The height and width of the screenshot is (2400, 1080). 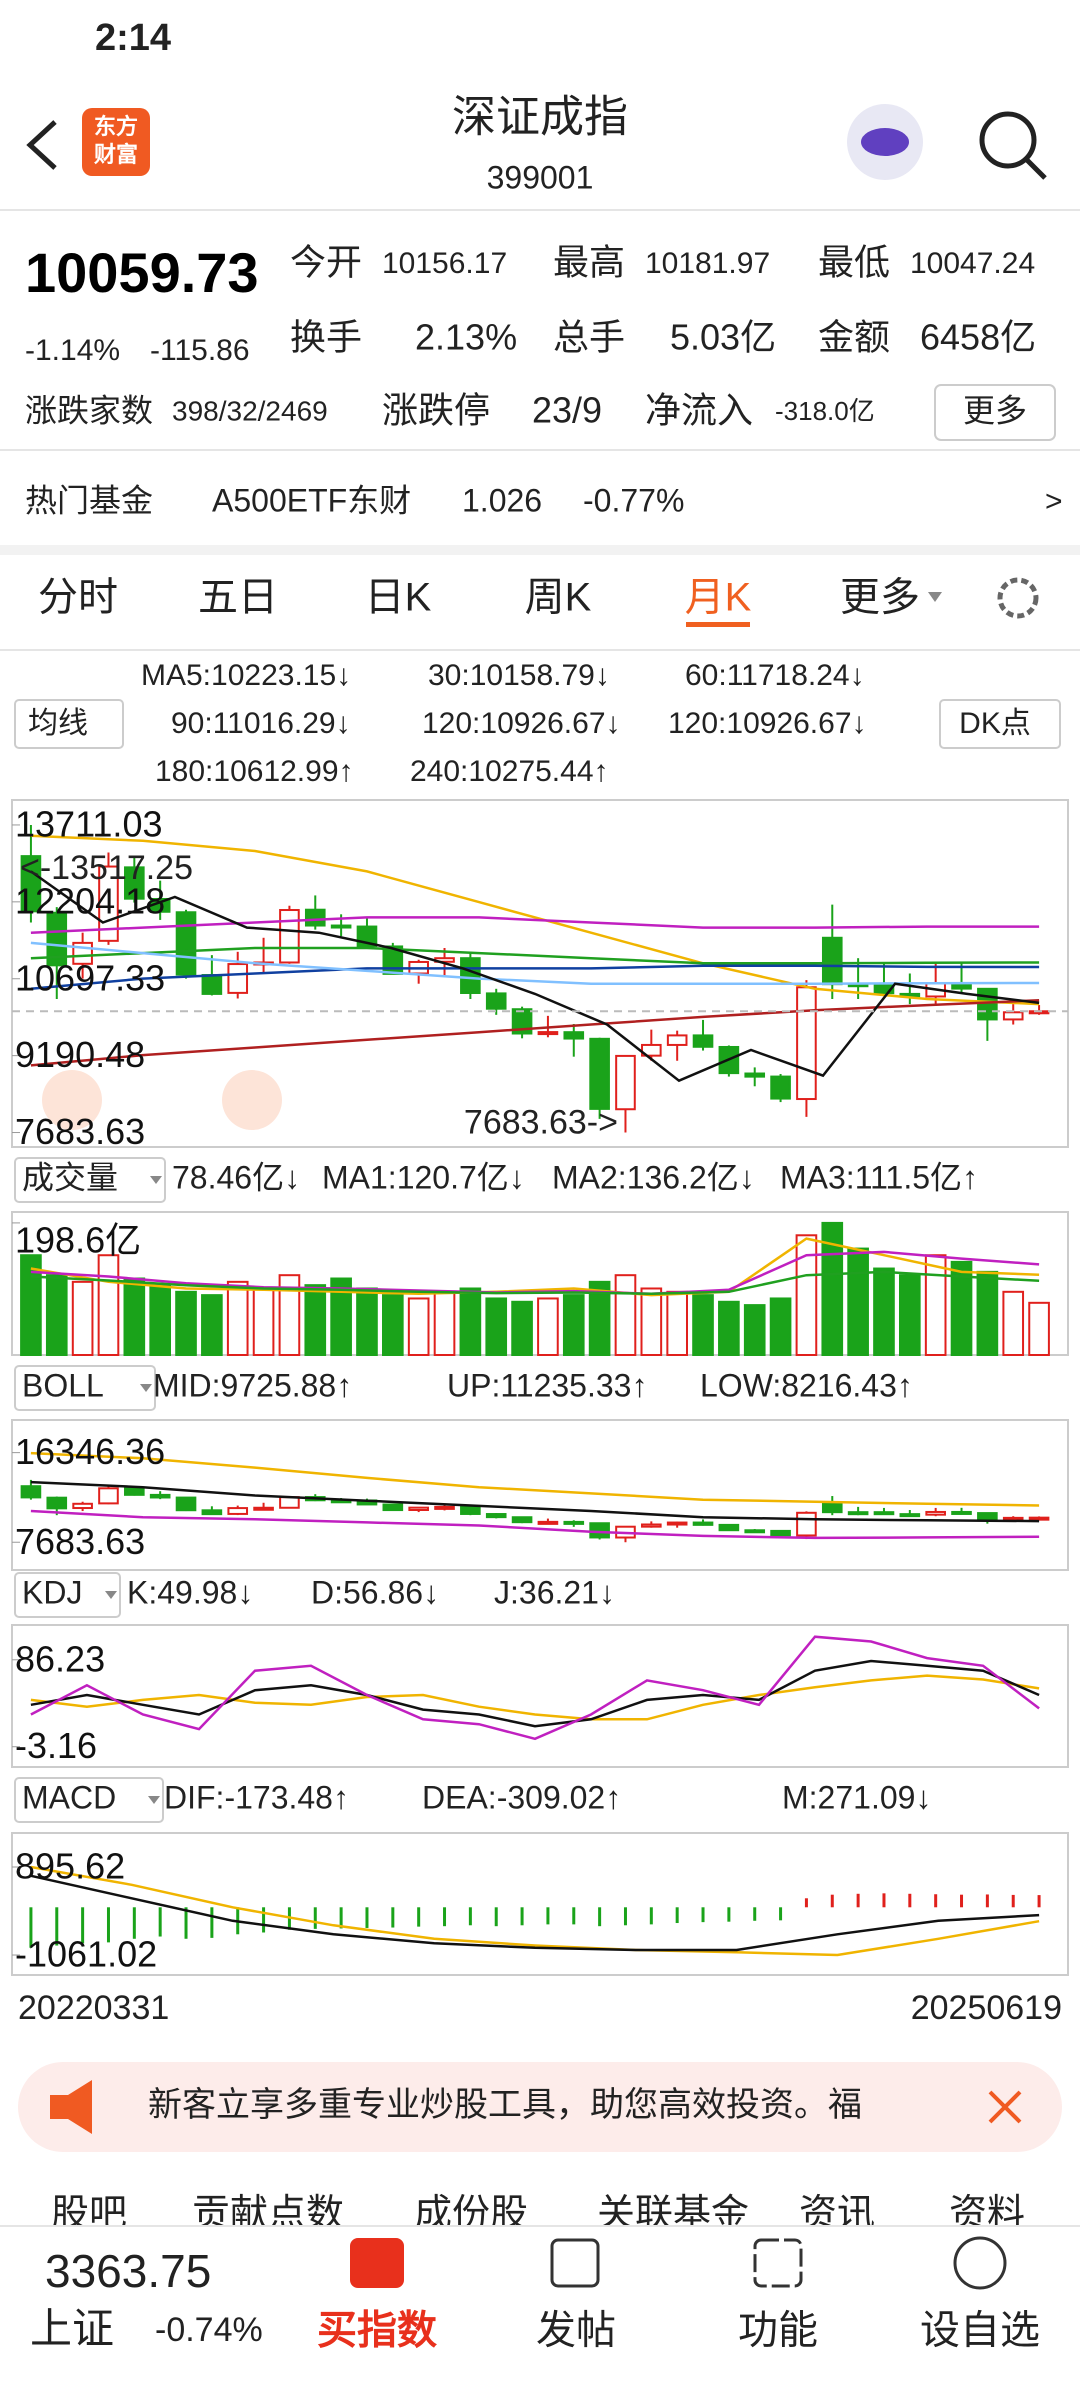 I want to click on ma-readout: MA5:10223.15↓, so click(x=246, y=675).